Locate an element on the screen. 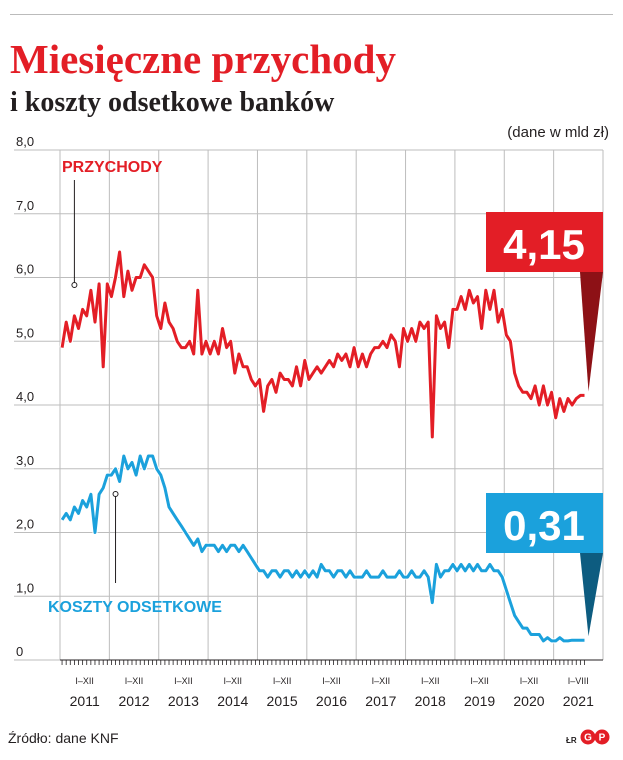  svg-text: G is located at coordinates (588, 738).